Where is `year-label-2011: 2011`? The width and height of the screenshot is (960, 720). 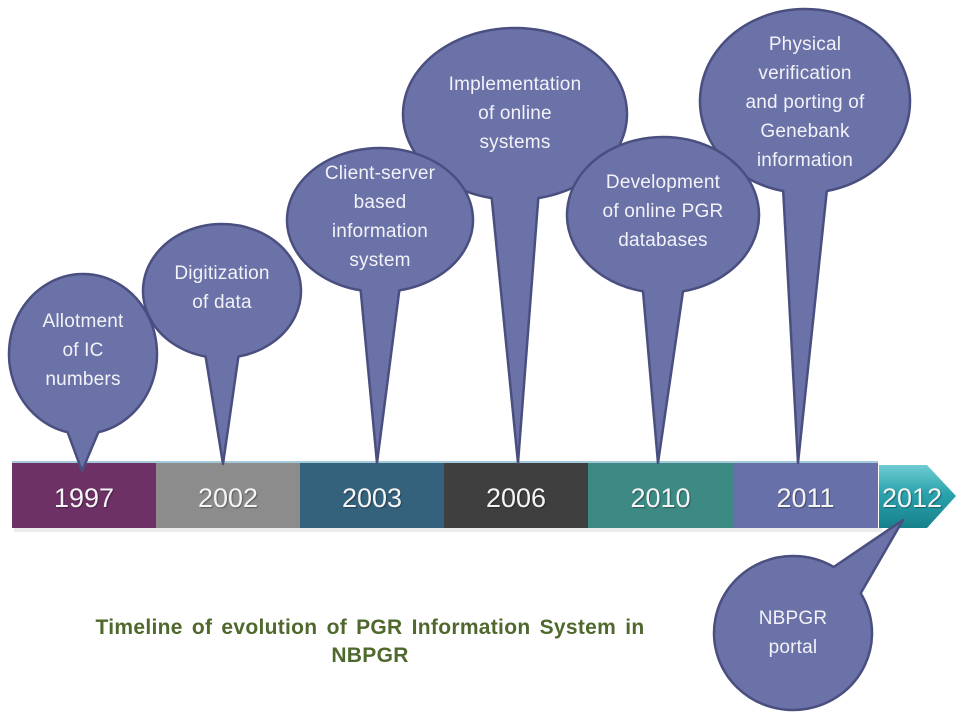
year-label-2011: 2011 is located at coordinates (805, 498).